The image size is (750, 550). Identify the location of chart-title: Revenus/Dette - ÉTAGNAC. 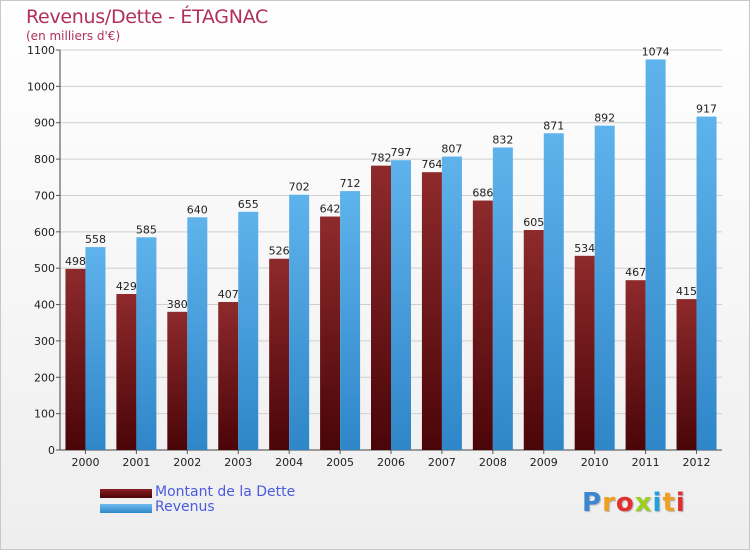
(147, 17).